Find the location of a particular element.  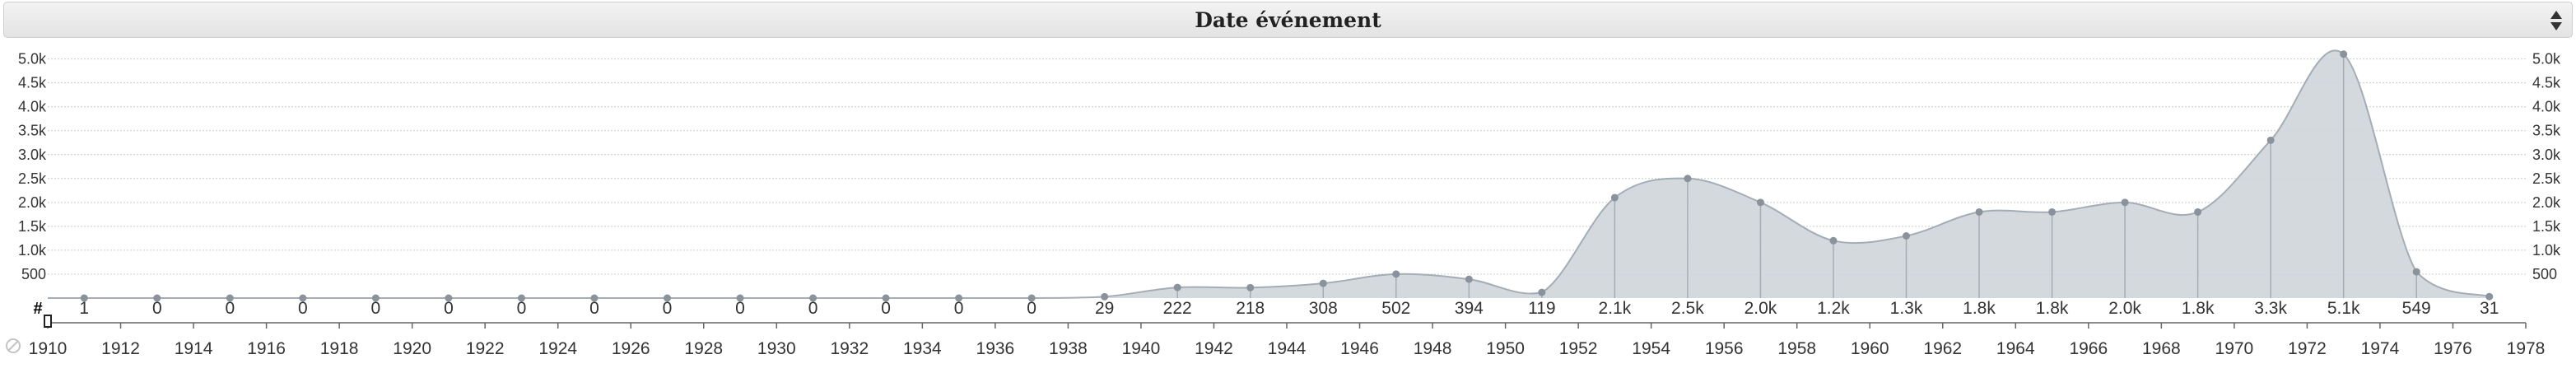

x-tick-label: 1918 is located at coordinates (339, 348).